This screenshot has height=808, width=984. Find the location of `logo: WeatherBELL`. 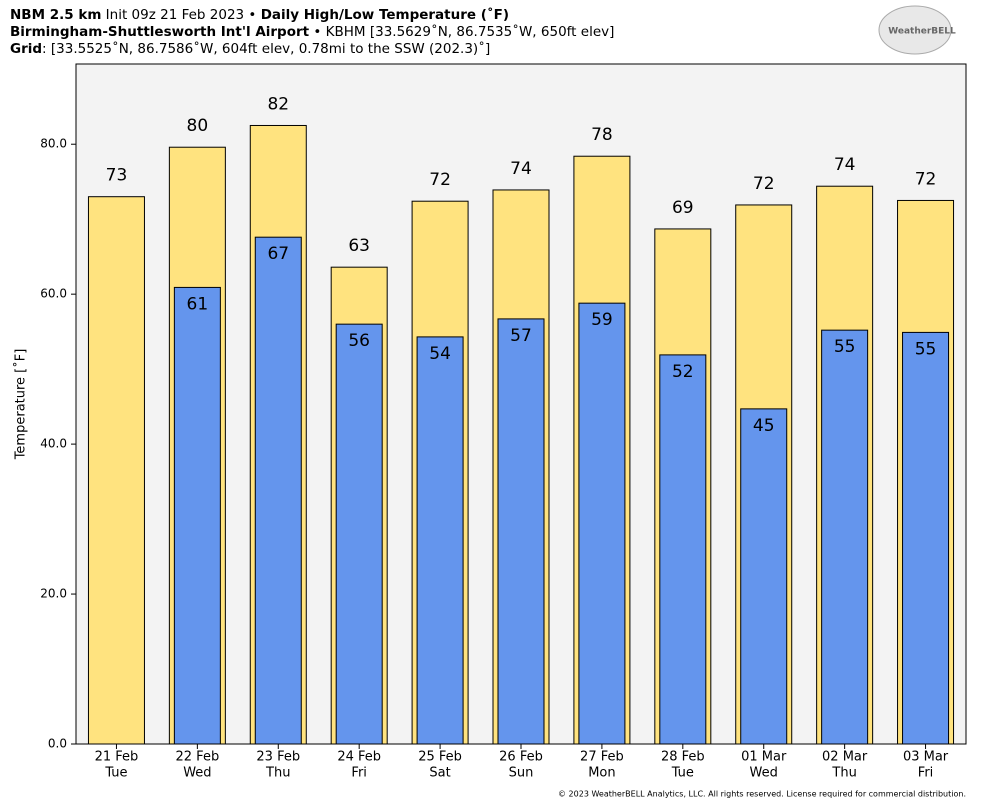

logo: WeatherBELL is located at coordinates (917, 30).